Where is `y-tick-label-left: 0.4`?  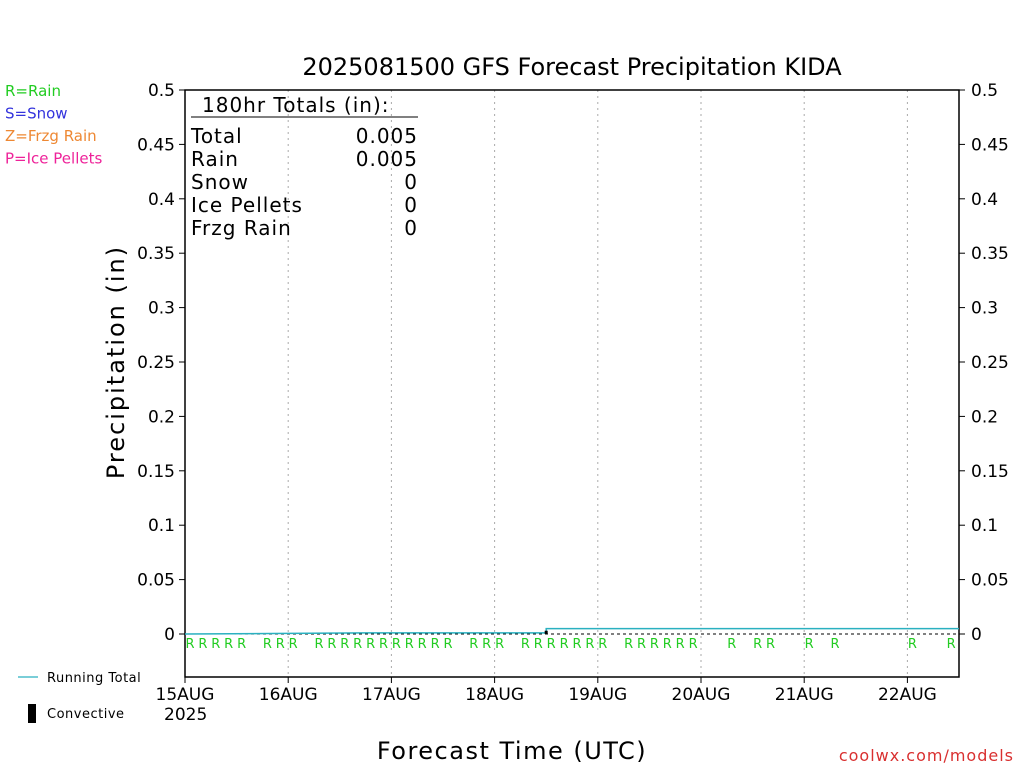 y-tick-label-left: 0.4 is located at coordinates (161, 200).